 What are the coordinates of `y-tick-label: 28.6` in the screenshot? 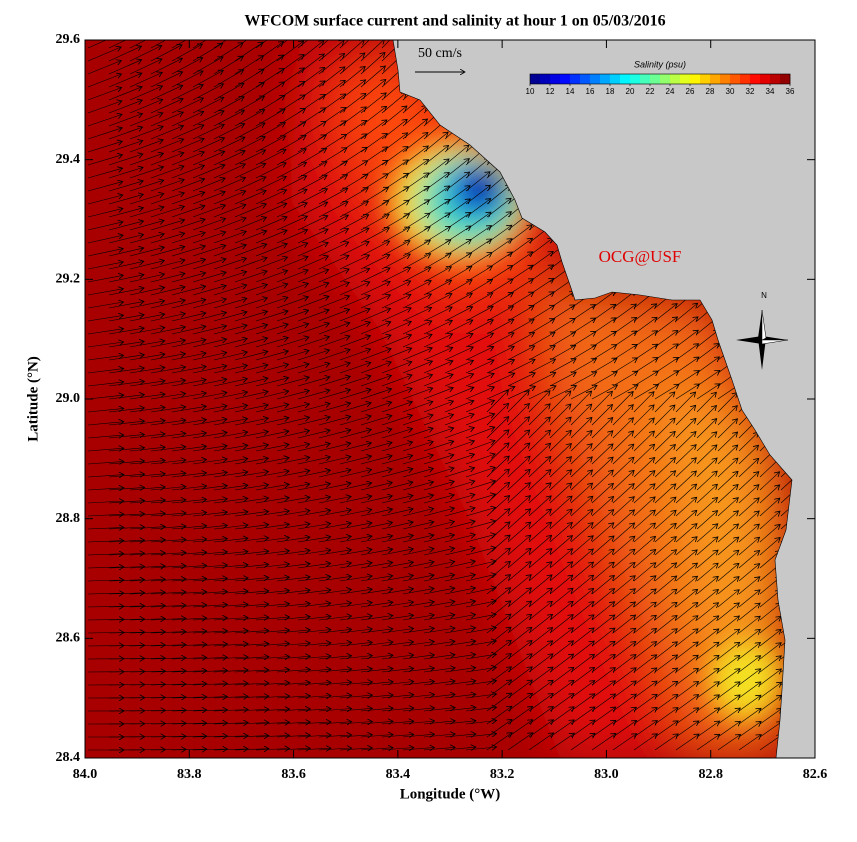 It's located at (68, 638).